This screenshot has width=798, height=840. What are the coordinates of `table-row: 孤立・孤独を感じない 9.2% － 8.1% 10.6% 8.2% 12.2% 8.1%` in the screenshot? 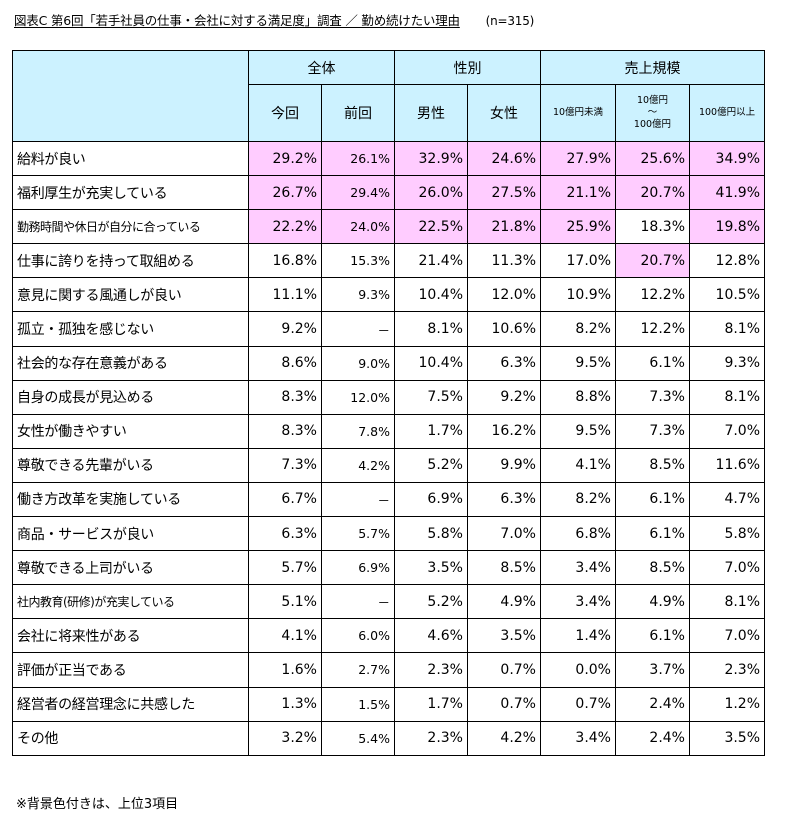 It's located at (389, 329).